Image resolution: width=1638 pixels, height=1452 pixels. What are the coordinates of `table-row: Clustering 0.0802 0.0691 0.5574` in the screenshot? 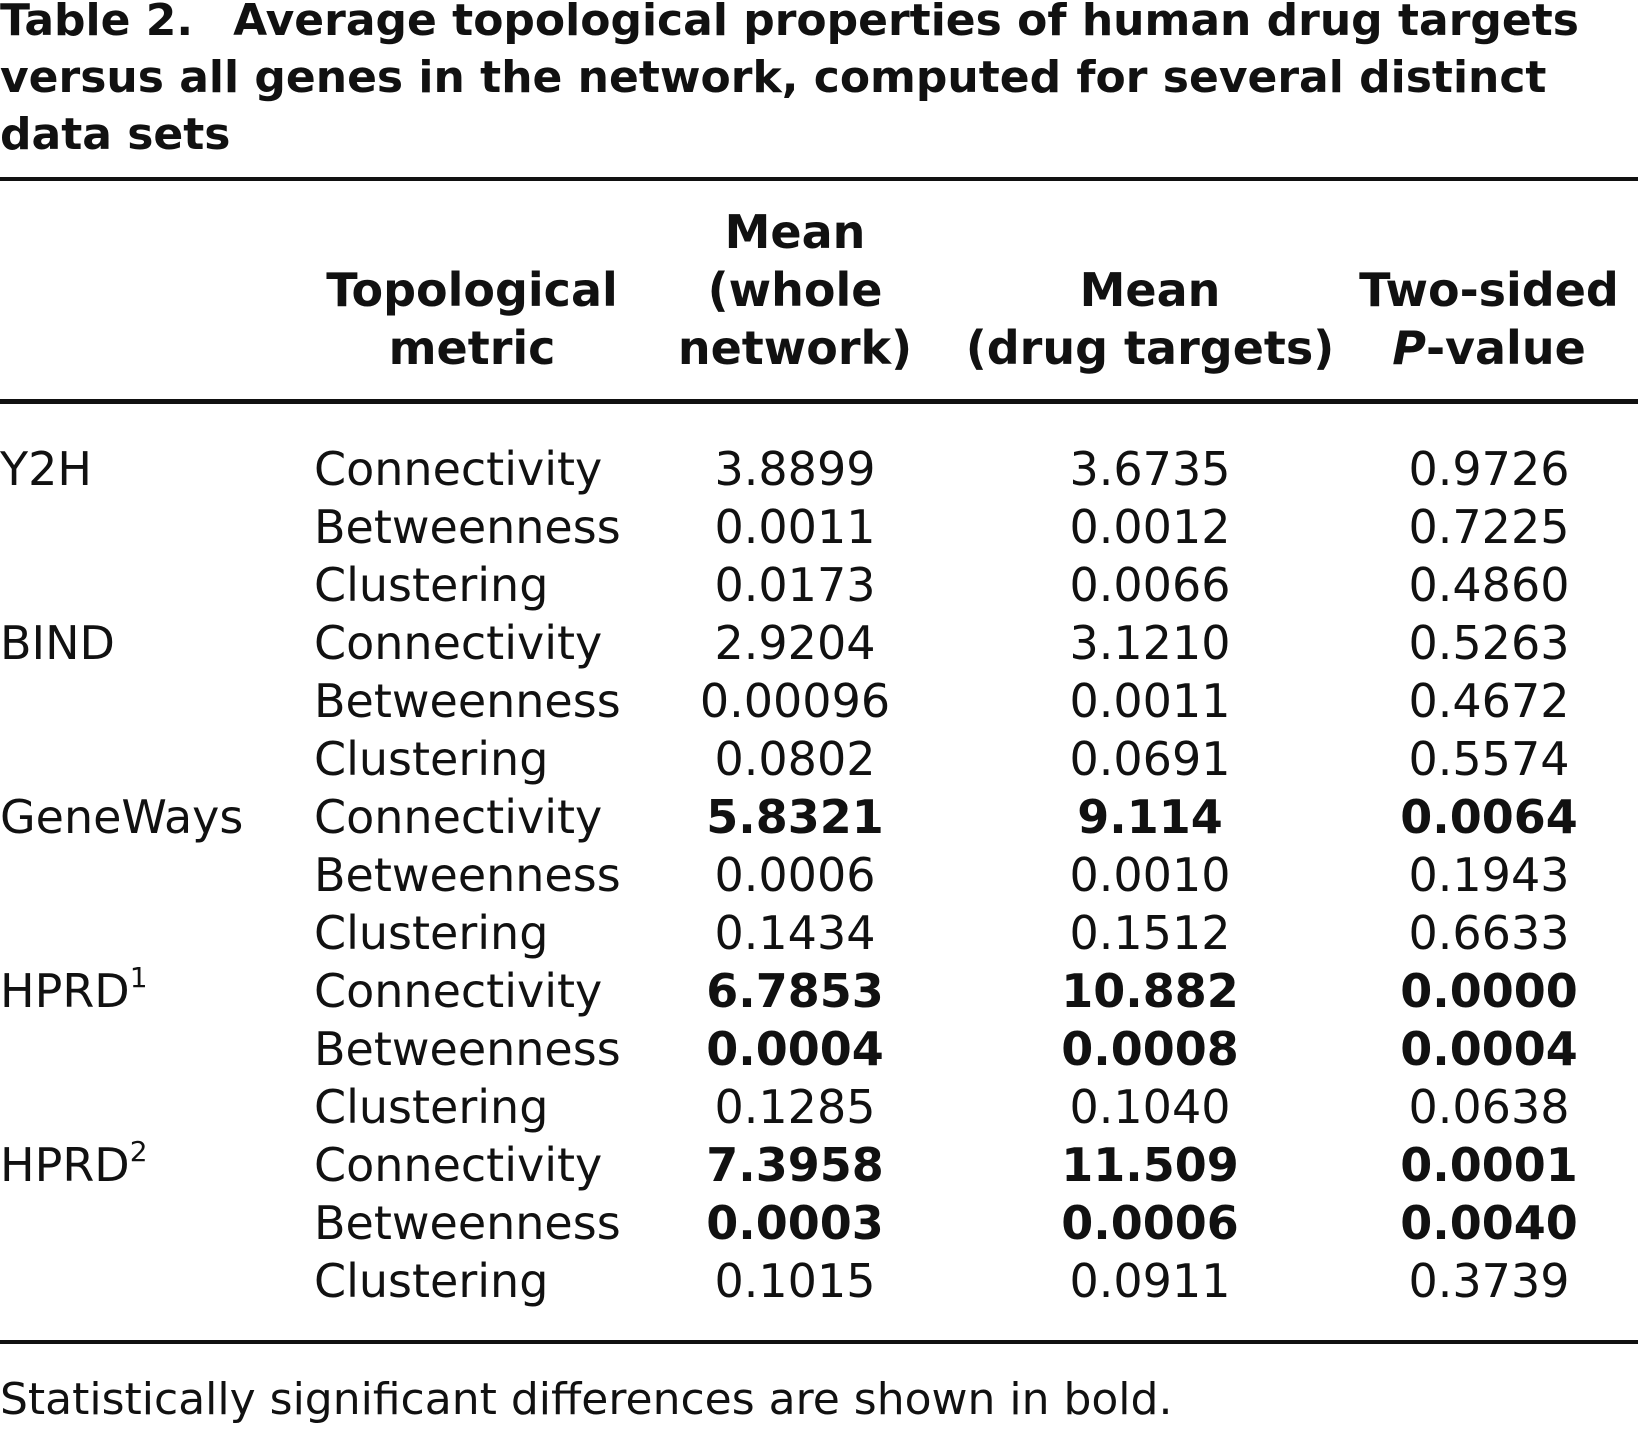 It's located at (819, 759).